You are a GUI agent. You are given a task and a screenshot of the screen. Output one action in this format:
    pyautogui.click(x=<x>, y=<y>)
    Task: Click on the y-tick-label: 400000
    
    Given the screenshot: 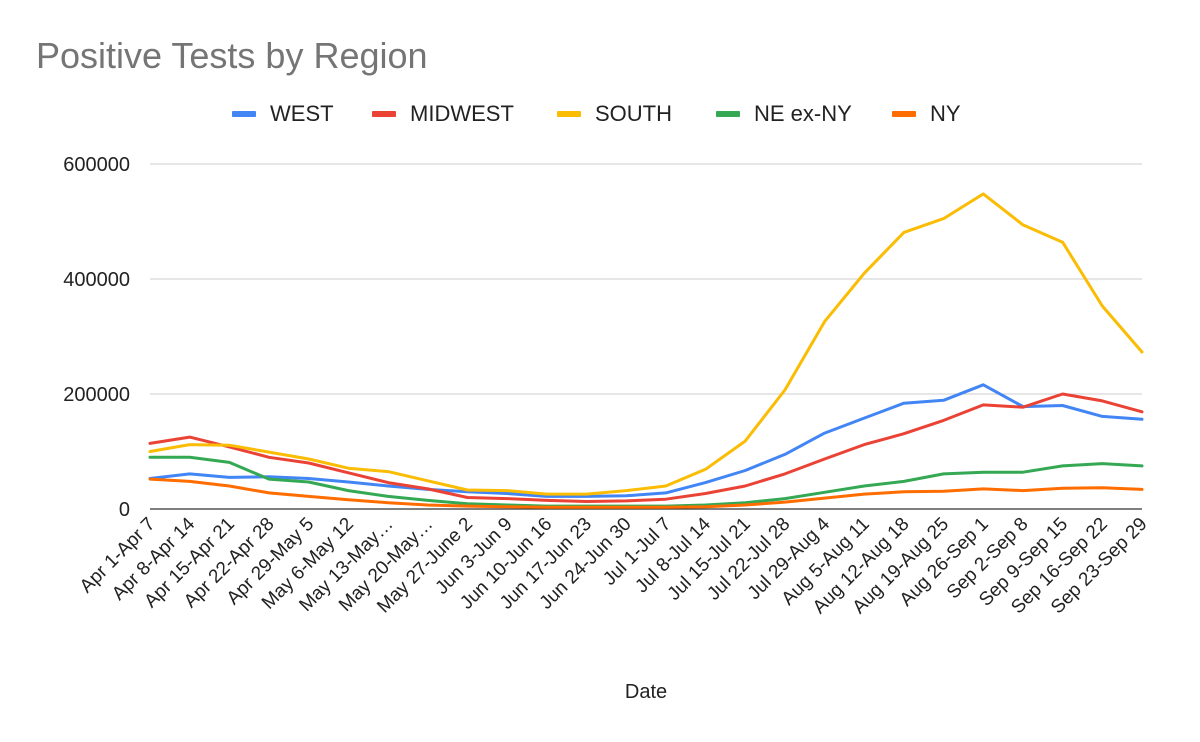 What is the action you would take?
    pyautogui.click(x=96, y=280)
    